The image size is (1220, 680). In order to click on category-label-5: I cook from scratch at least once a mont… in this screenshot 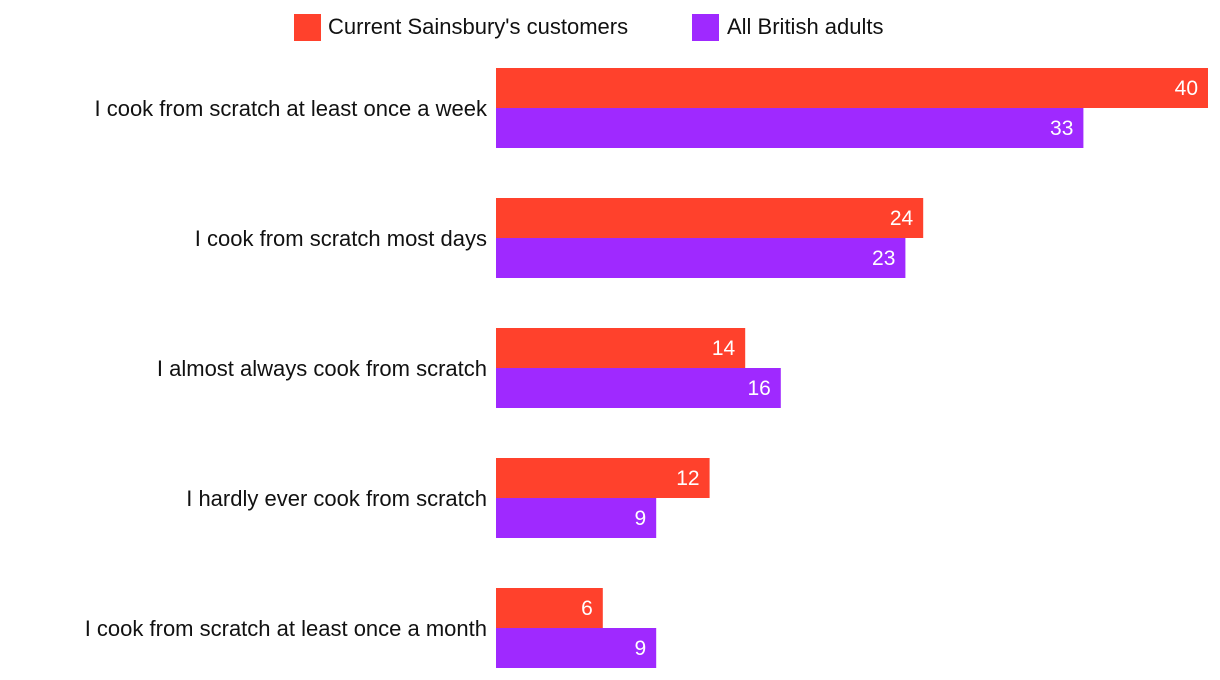, I will do `click(286, 628)`.